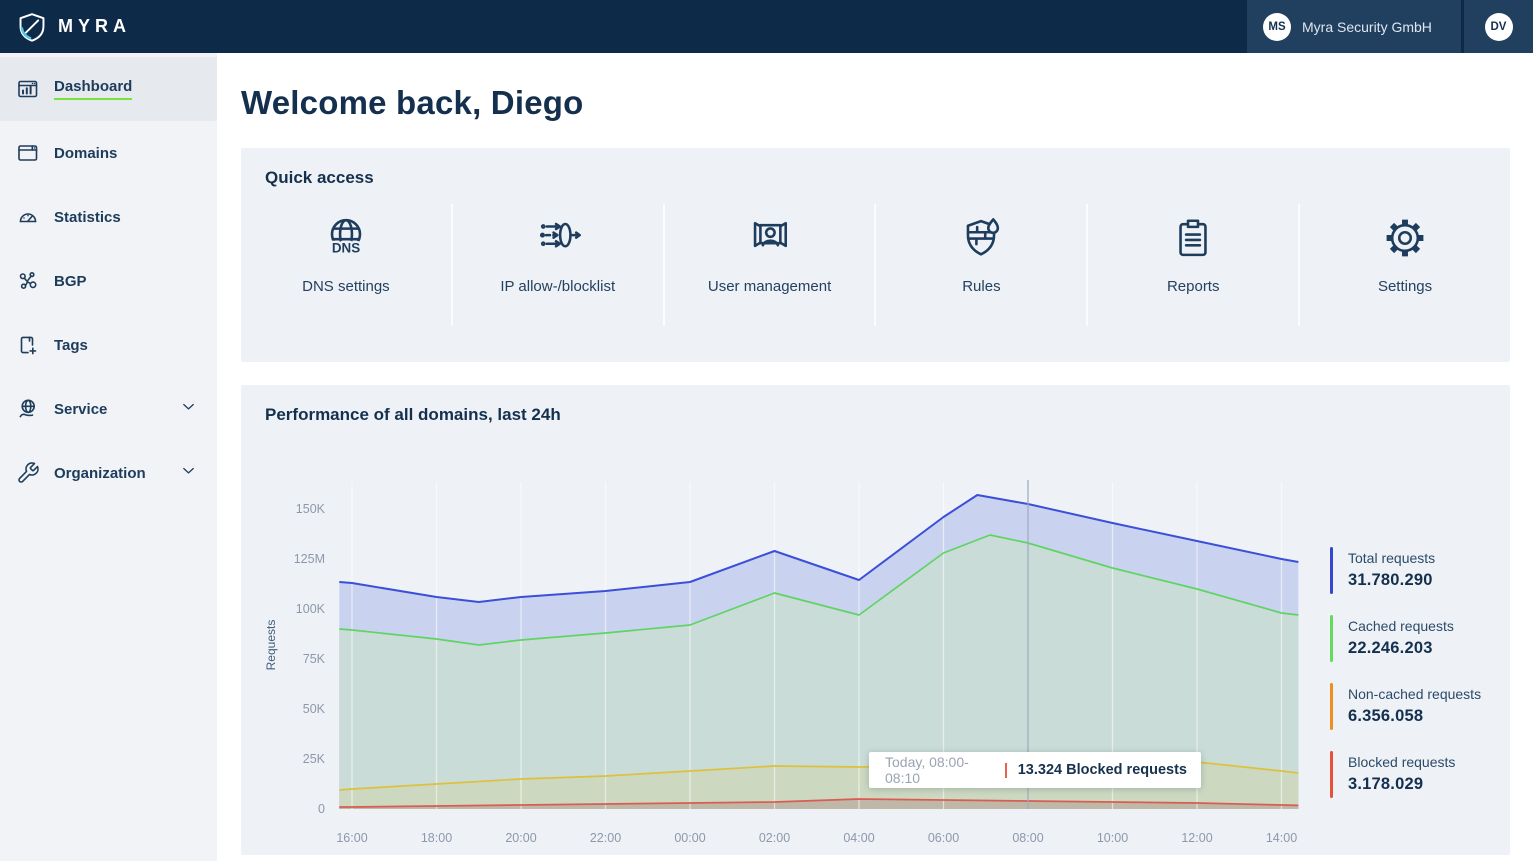  I want to click on sidebar-item-label: Domains, so click(86, 153).